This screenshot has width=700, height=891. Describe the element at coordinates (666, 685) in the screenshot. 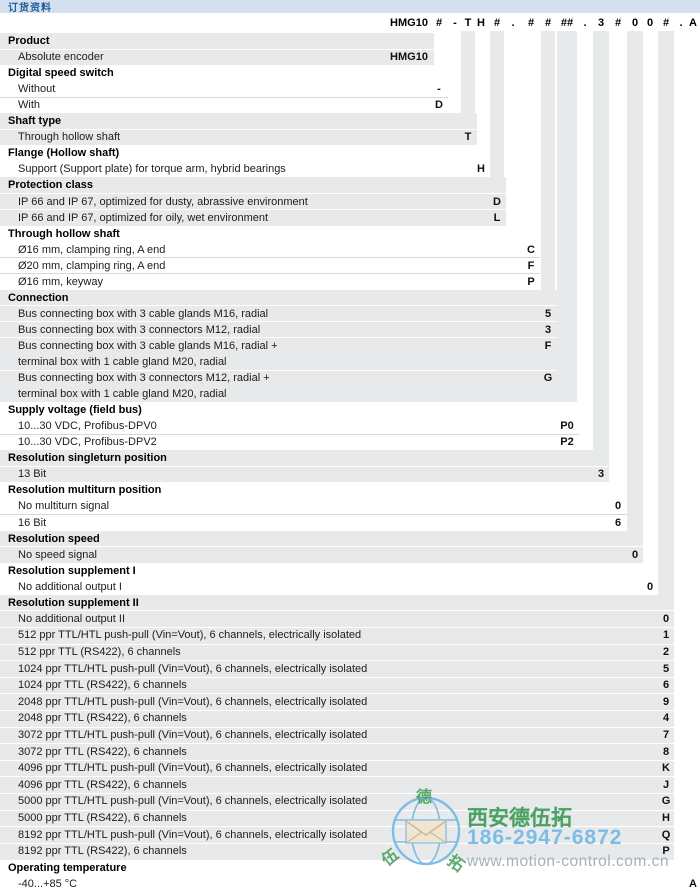

I see `option-code: 6` at that location.